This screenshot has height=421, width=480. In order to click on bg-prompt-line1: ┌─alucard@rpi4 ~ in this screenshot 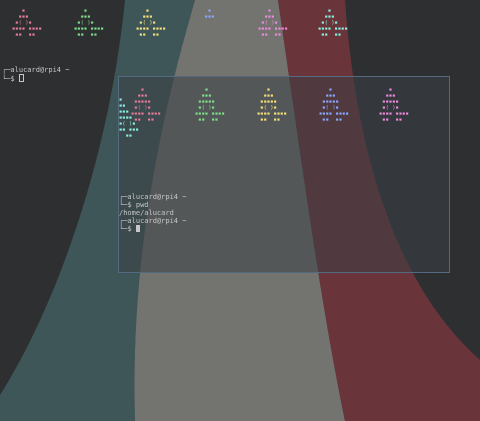, I will do `click(36, 70)`.